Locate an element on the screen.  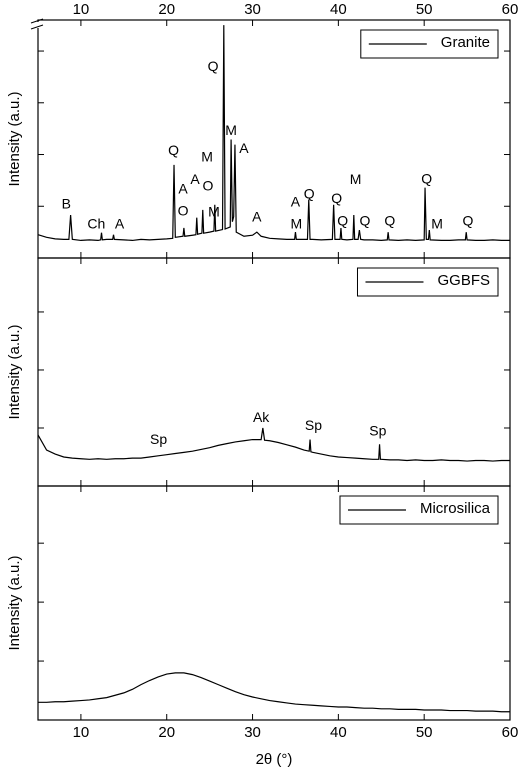
peak-label: Ch is located at coordinates (96, 224).